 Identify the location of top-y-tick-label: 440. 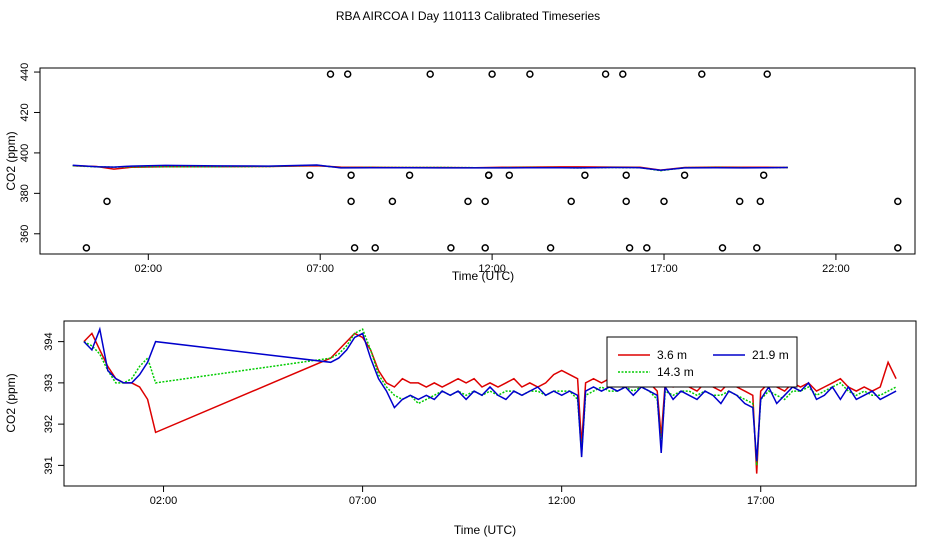
(25, 72).